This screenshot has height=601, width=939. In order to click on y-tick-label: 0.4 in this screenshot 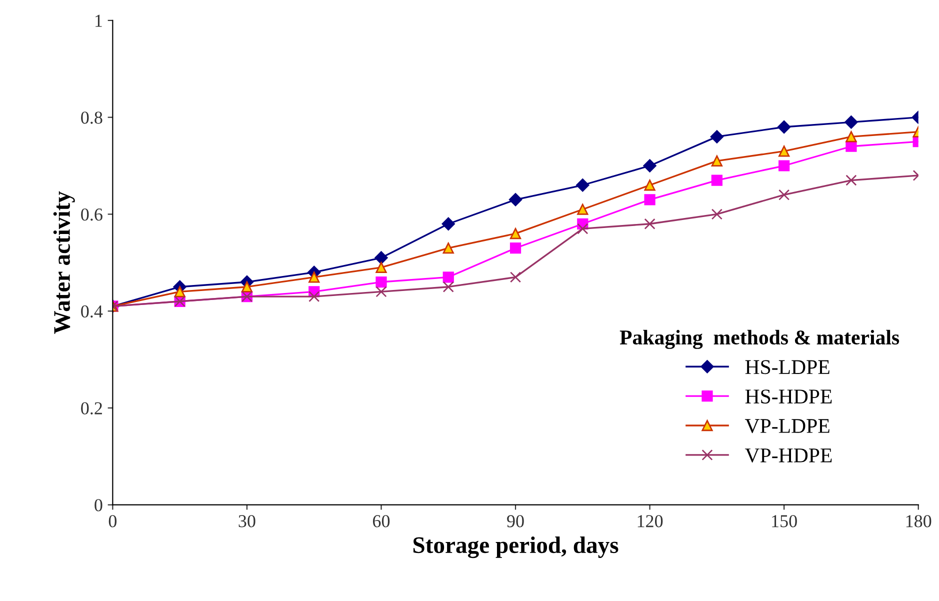, I will do `click(92, 311)`.